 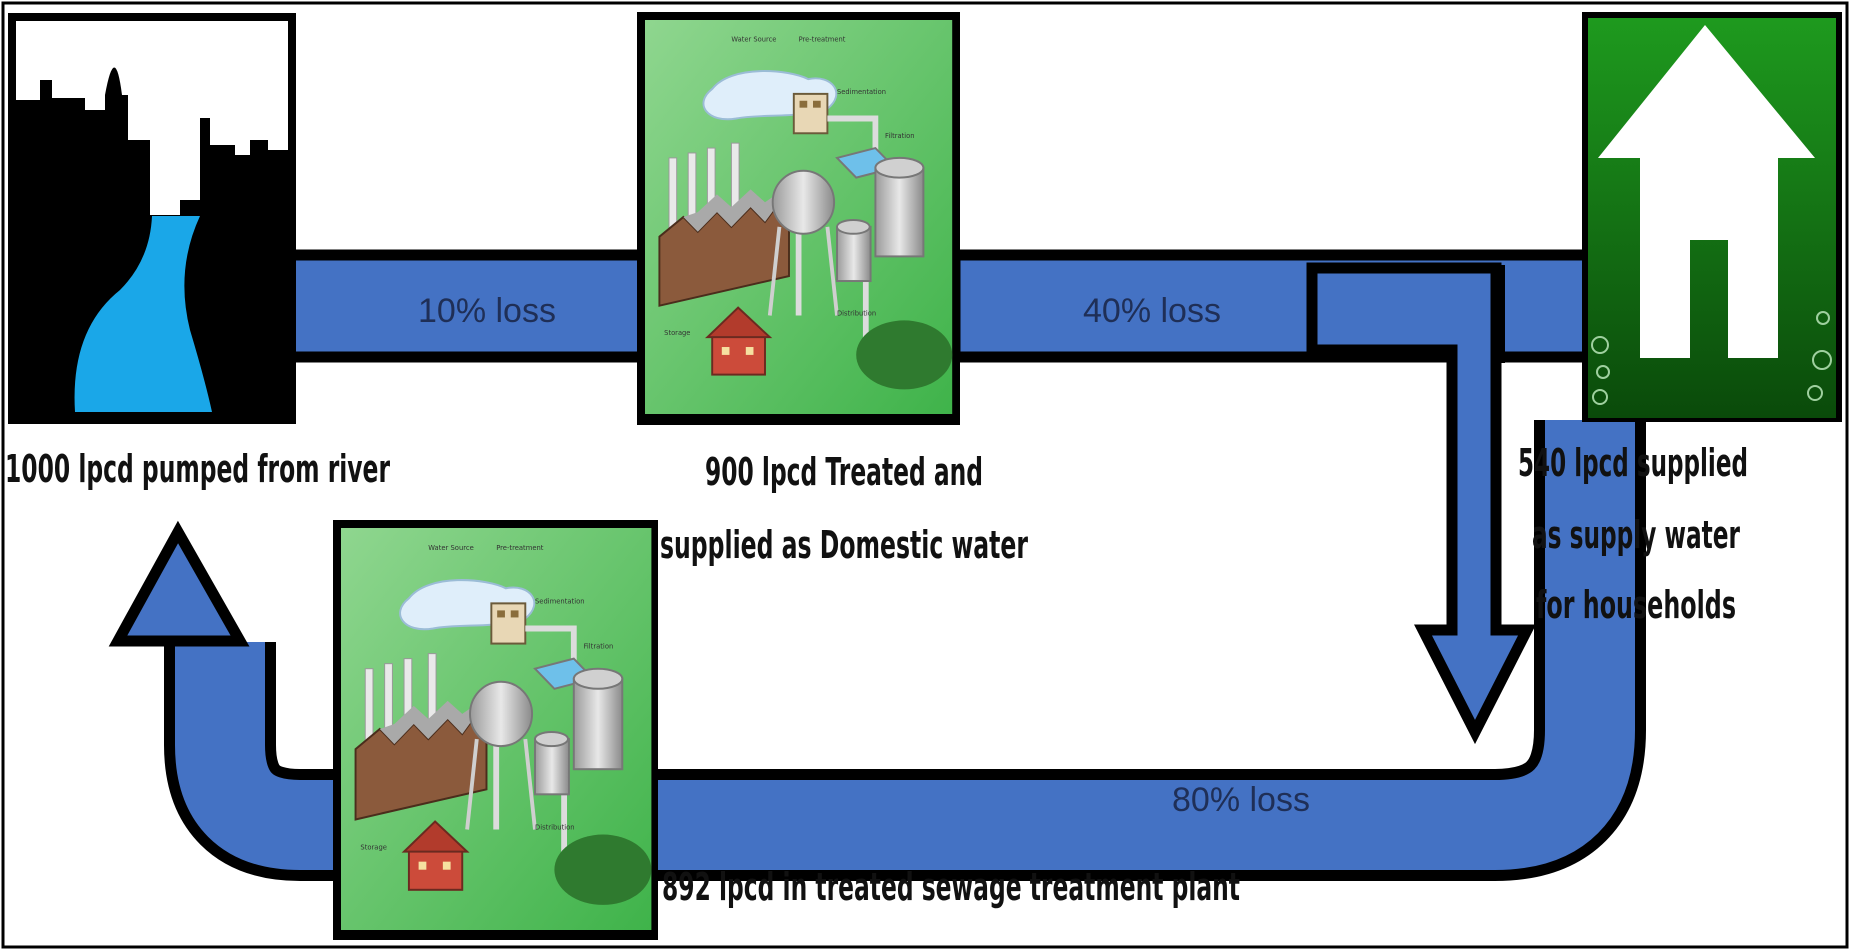 What do you see at coordinates (1712, 217) in the screenshot?
I see `house-icon` at bounding box center [1712, 217].